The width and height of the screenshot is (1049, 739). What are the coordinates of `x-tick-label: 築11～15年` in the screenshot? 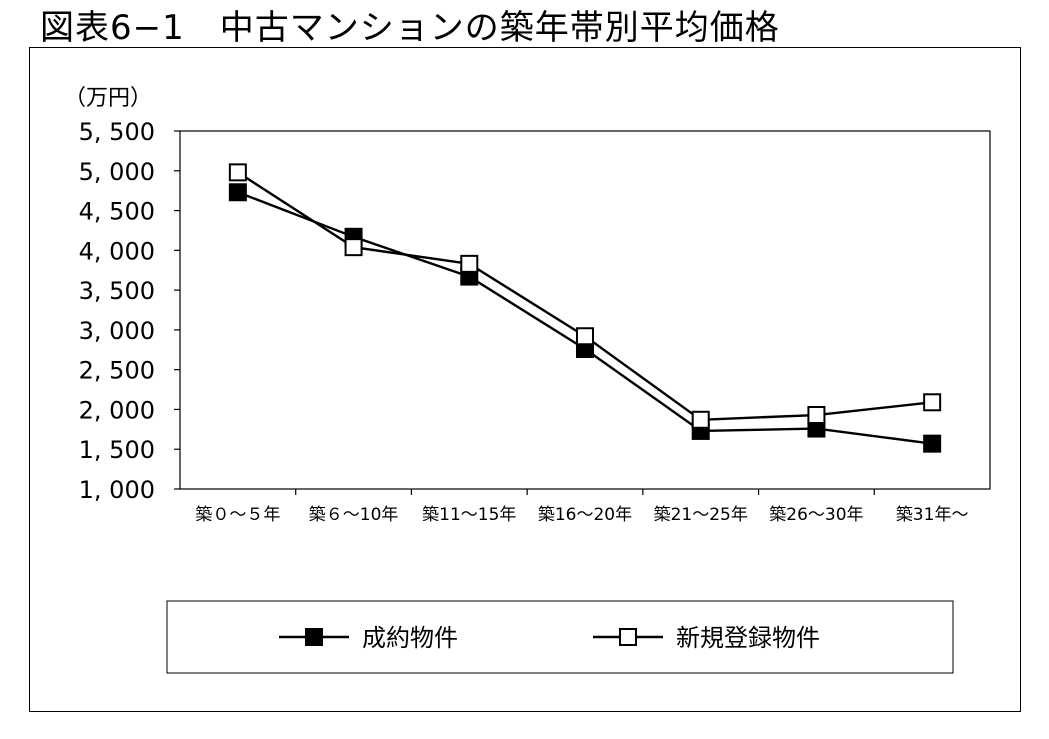 It's located at (469, 515).